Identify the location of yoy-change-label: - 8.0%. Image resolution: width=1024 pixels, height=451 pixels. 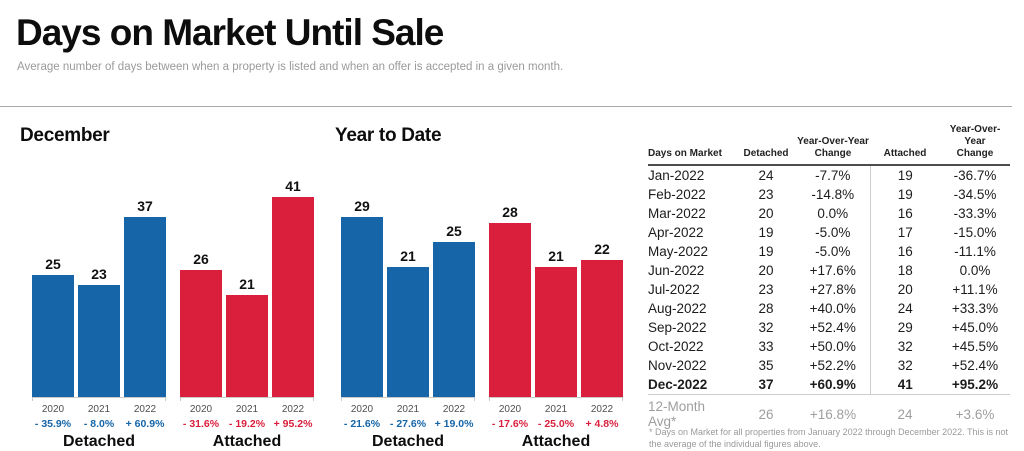
(99, 424).